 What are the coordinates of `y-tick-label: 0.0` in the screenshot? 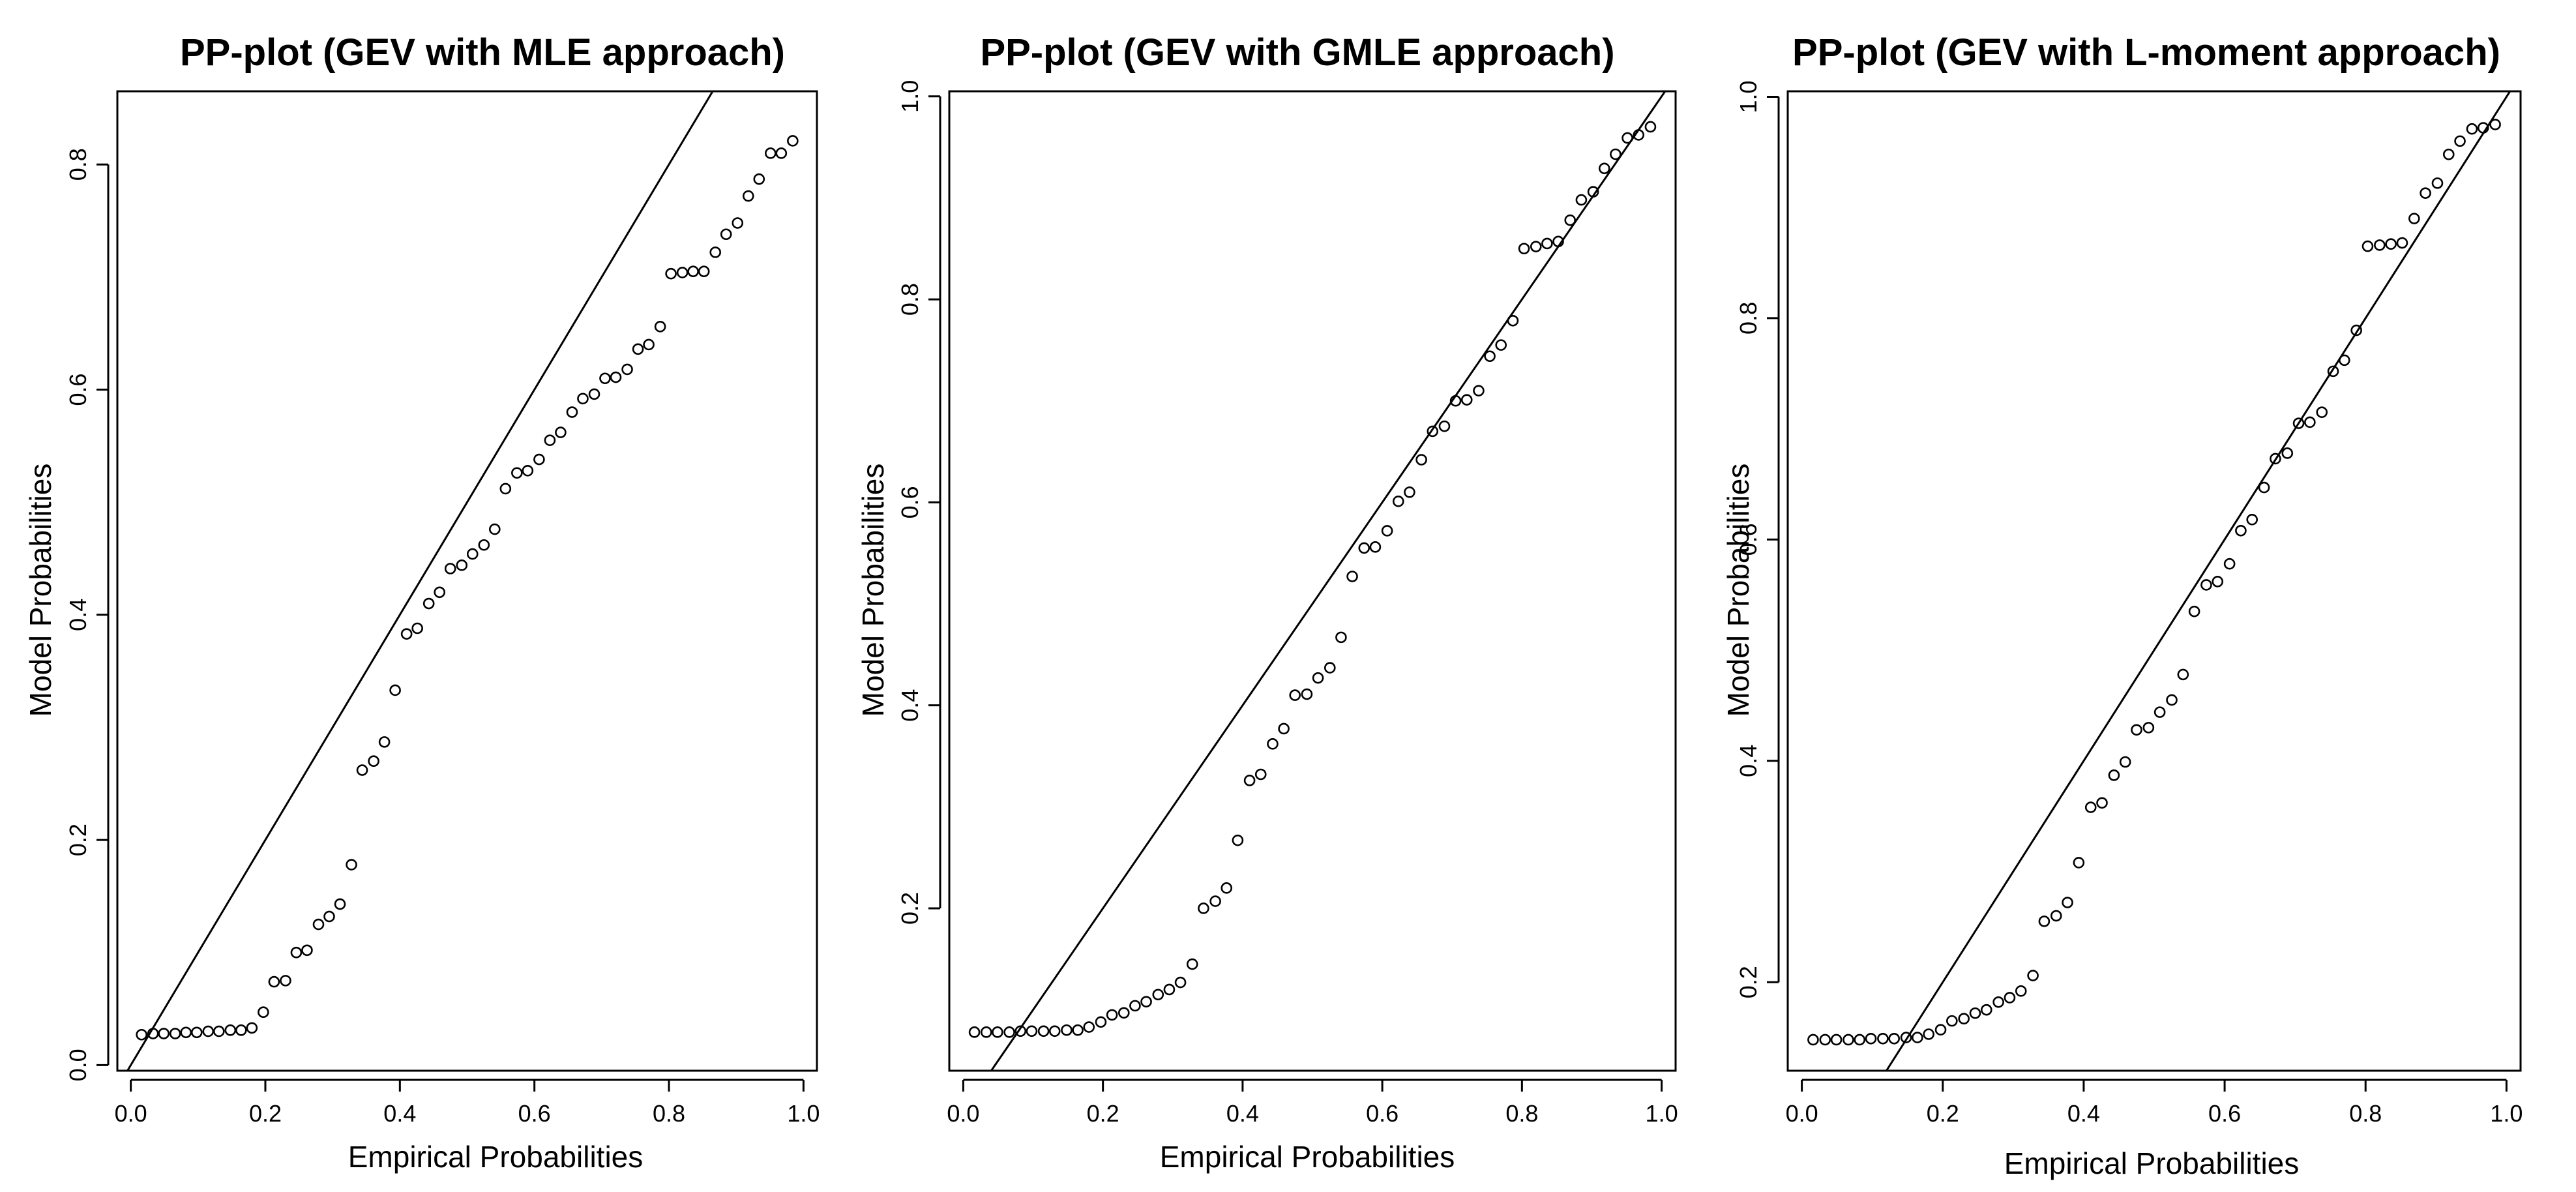 It's located at (78, 1065).